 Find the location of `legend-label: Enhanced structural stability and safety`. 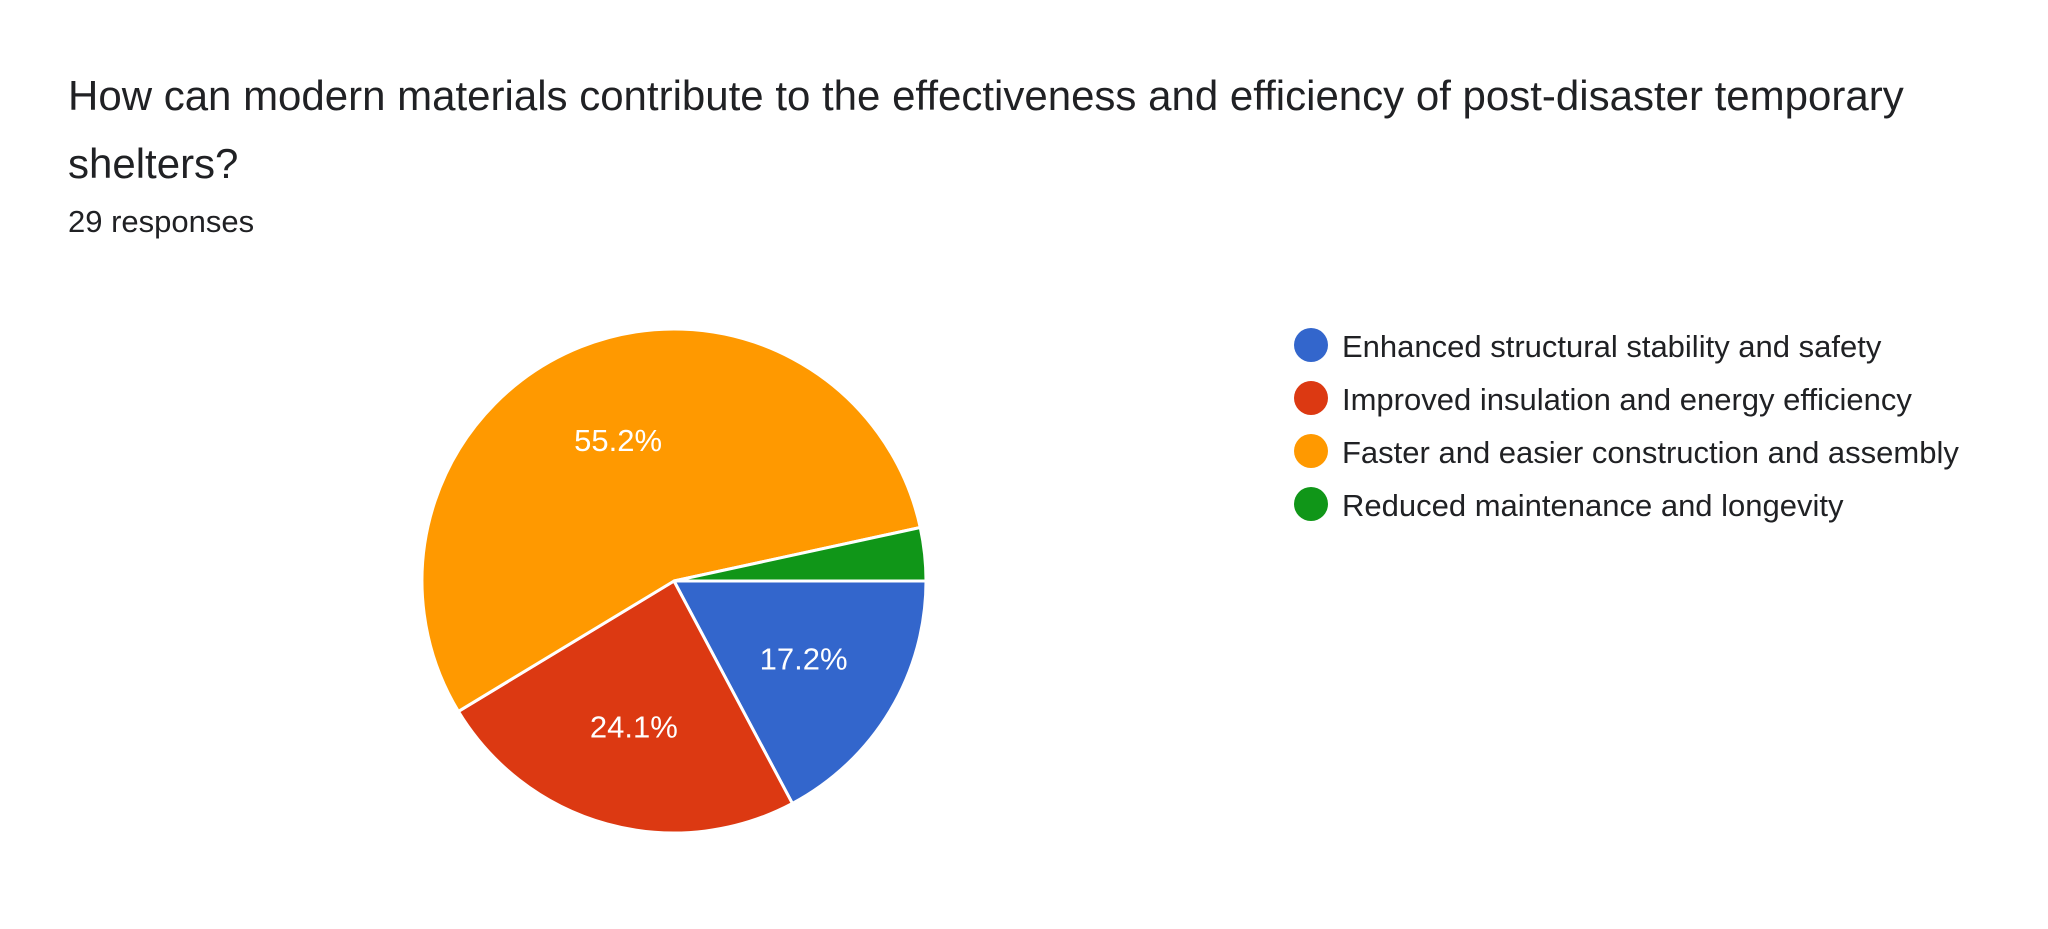

legend-label: Enhanced structural stability and safety is located at coordinates (1612, 346).